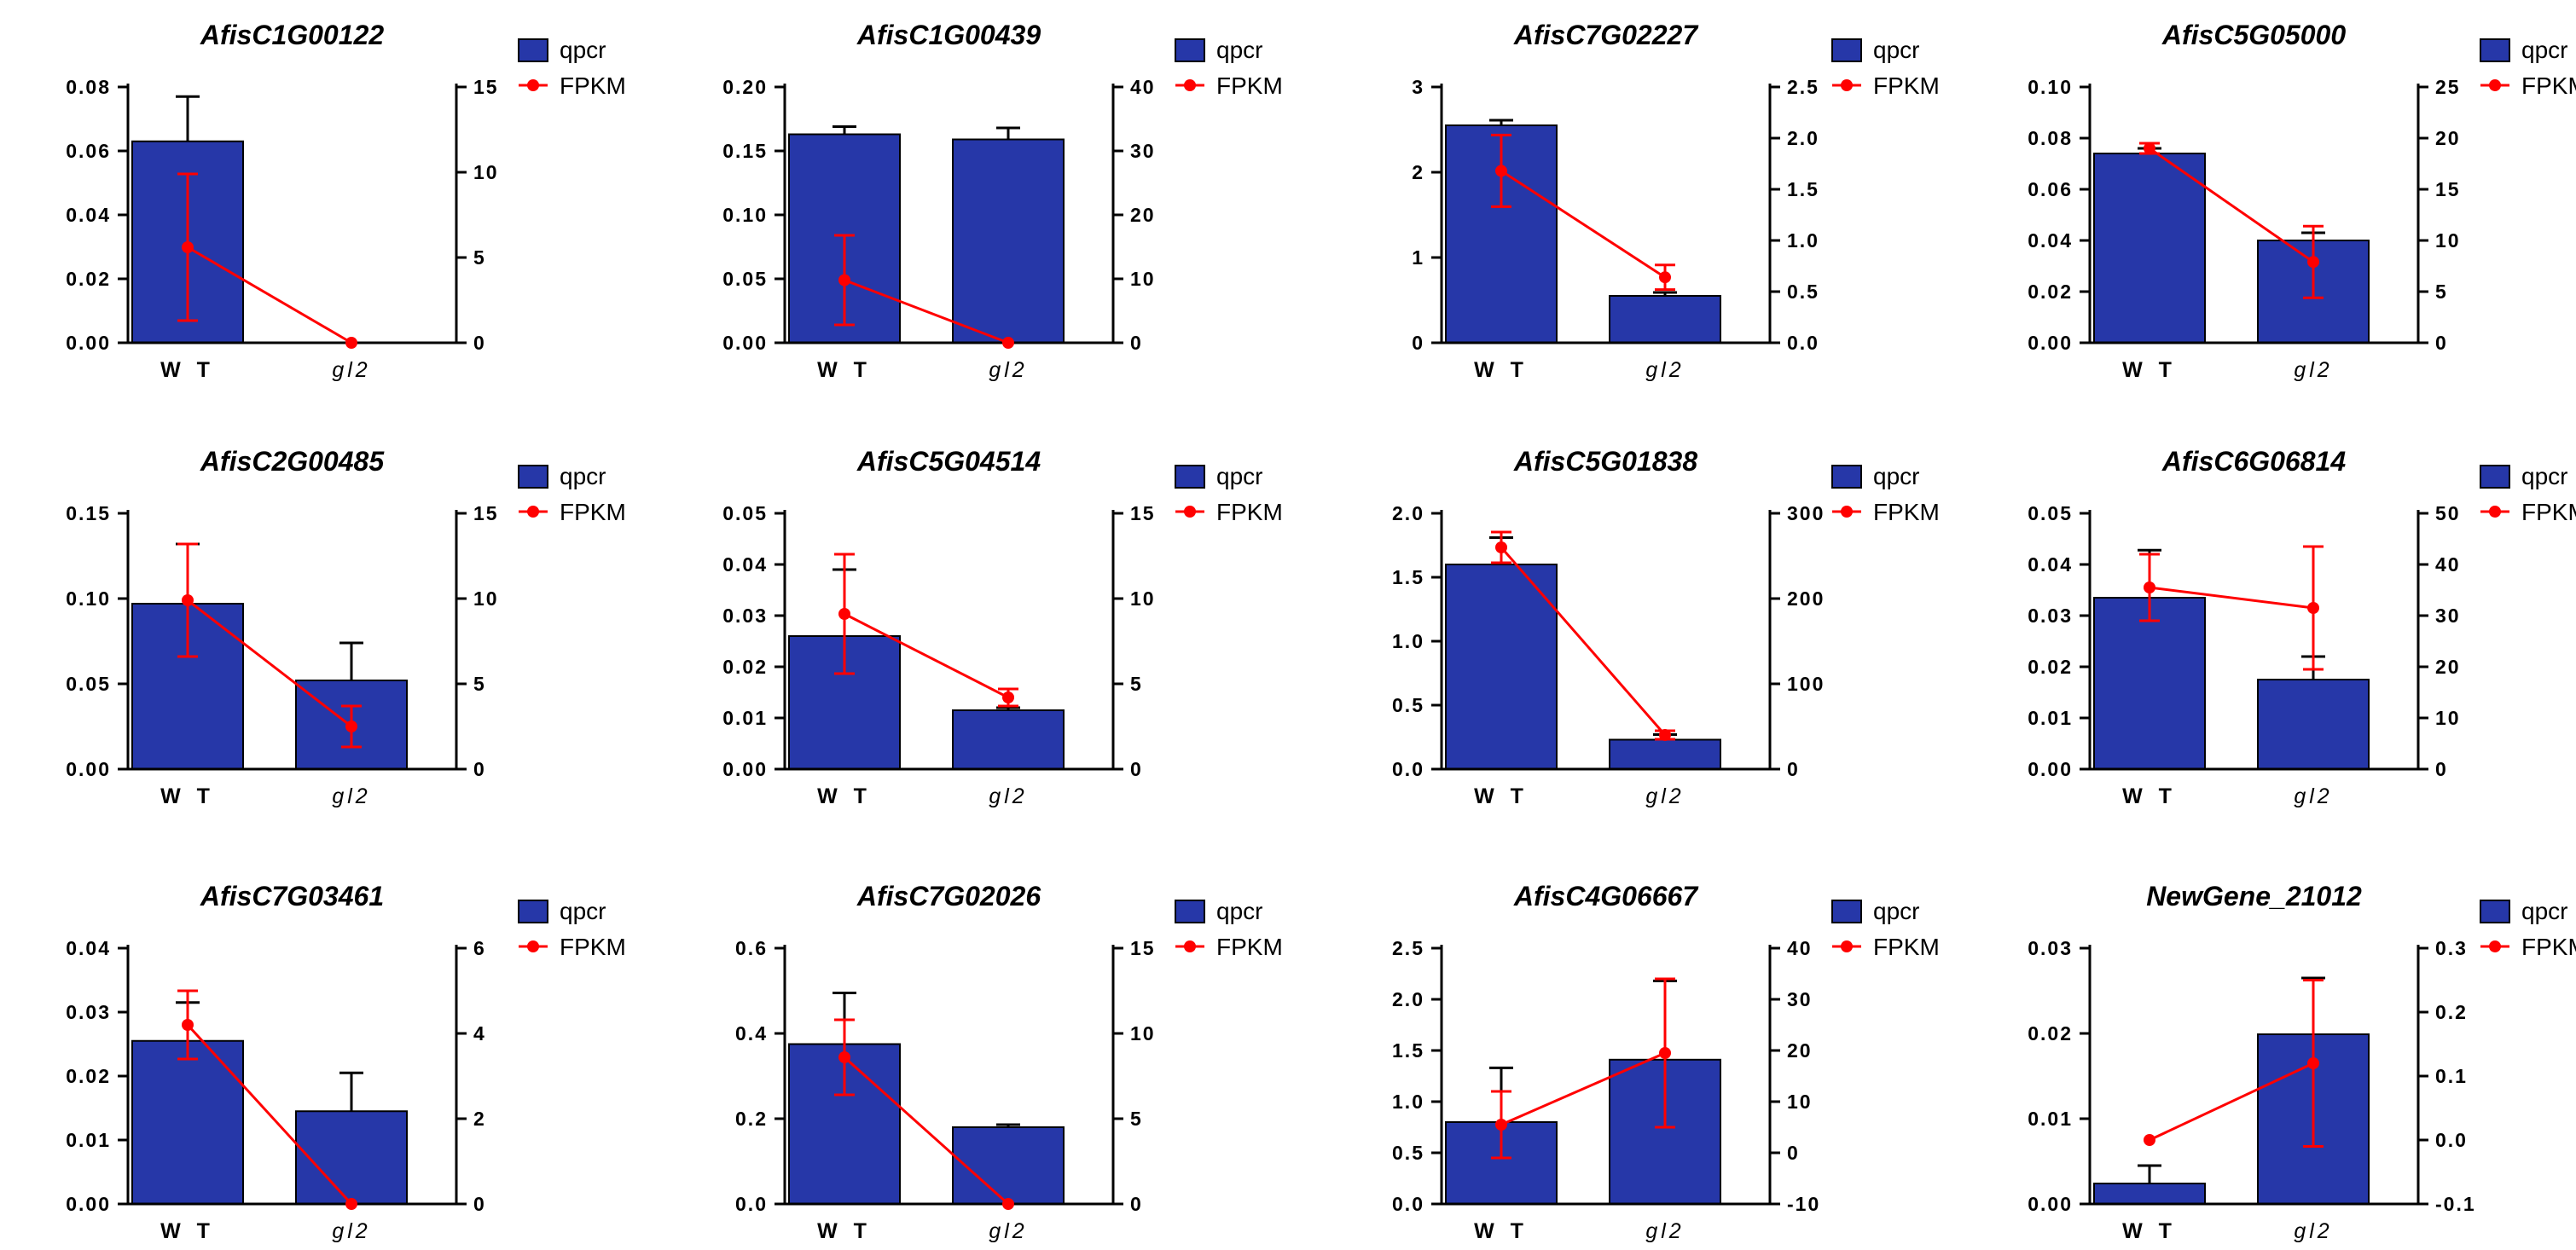 Image resolution: width=2576 pixels, height=1250 pixels. I want to click on left-tick-label: 0.10, so click(88, 598).